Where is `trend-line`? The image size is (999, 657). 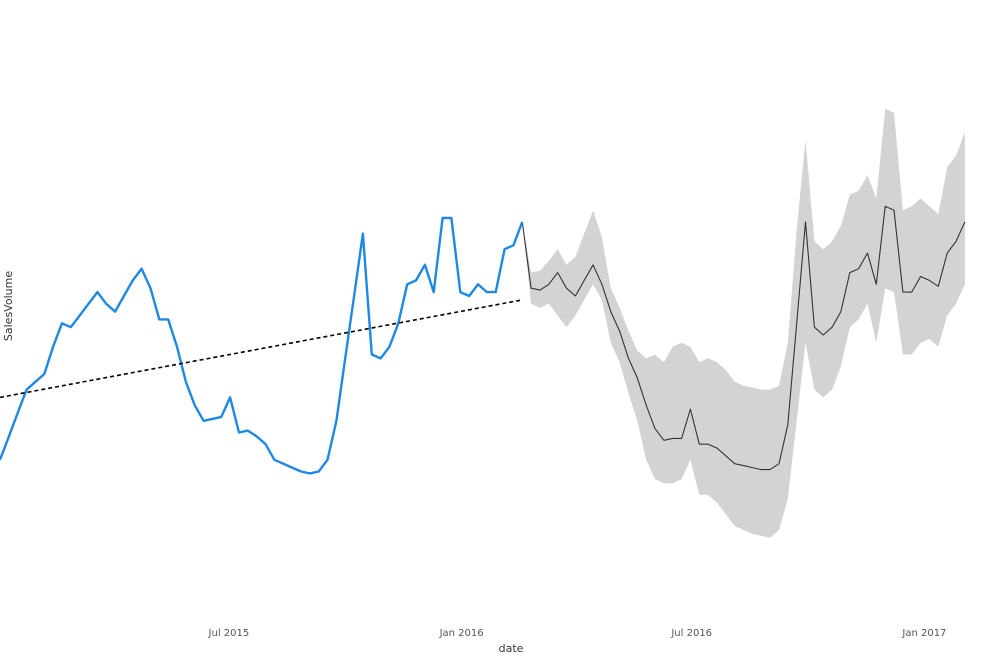
trend-line is located at coordinates (261, 349).